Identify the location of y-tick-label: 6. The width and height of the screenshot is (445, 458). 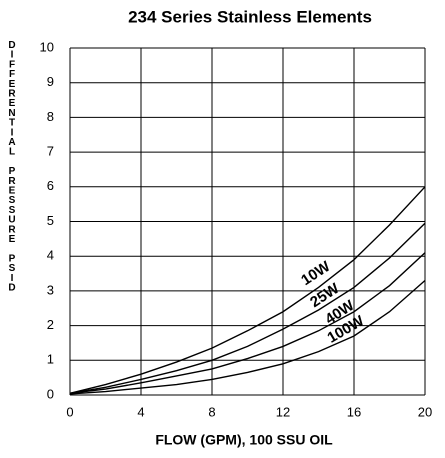
(50, 185).